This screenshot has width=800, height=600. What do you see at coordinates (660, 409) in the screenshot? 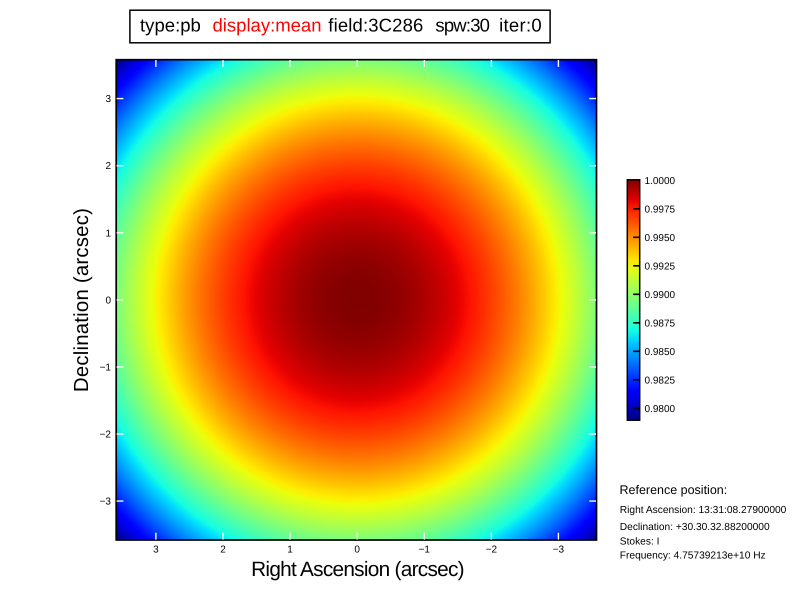
I see `svg-text: 0.9800` at bounding box center [660, 409].